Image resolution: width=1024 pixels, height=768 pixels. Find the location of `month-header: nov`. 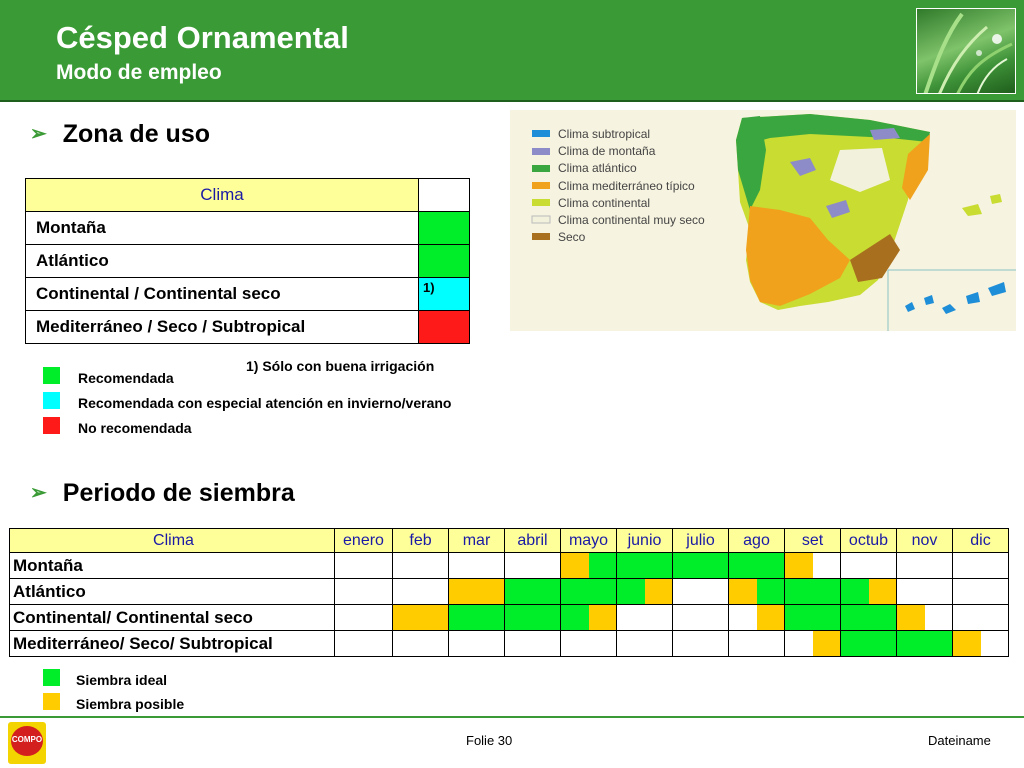

month-header: nov is located at coordinates (924, 540).